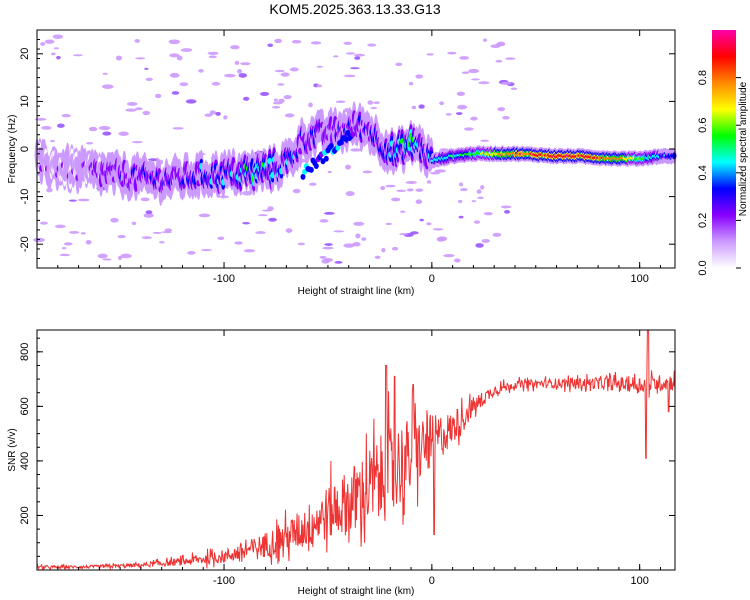 Image resolution: width=750 pixels, height=600 pixels. What do you see at coordinates (719, 173) in the screenshot?
I see `colorbar-ticks: 0.0 0.2 0.4 0.6 0.8` at bounding box center [719, 173].